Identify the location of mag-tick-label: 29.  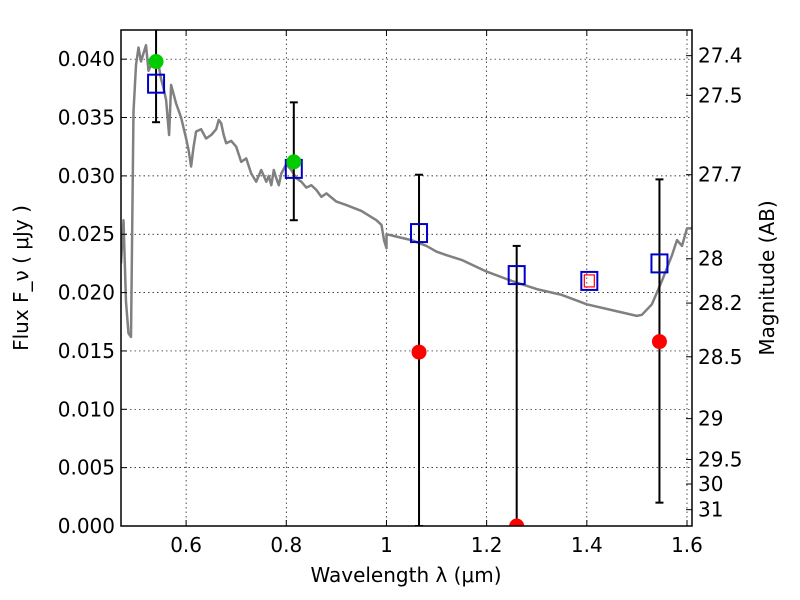
(710, 419).